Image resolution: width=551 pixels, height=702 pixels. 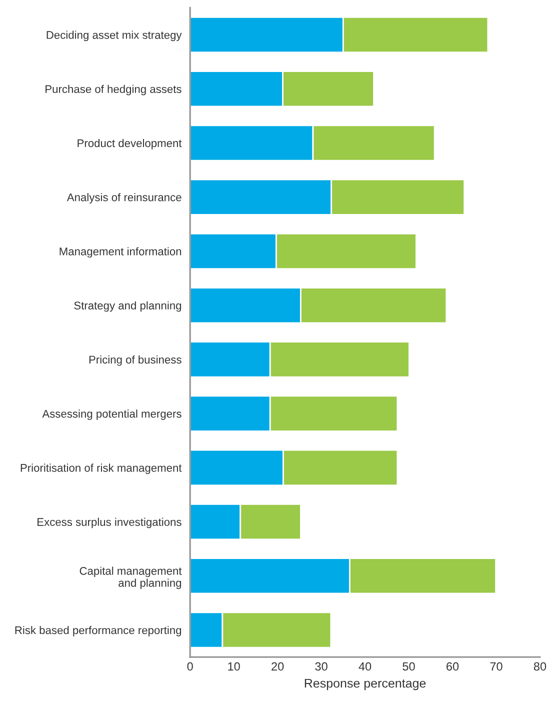 What do you see at coordinates (365, 684) in the screenshot?
I see `x-axis-title: Response percentage` at bounding box center [365, 684].